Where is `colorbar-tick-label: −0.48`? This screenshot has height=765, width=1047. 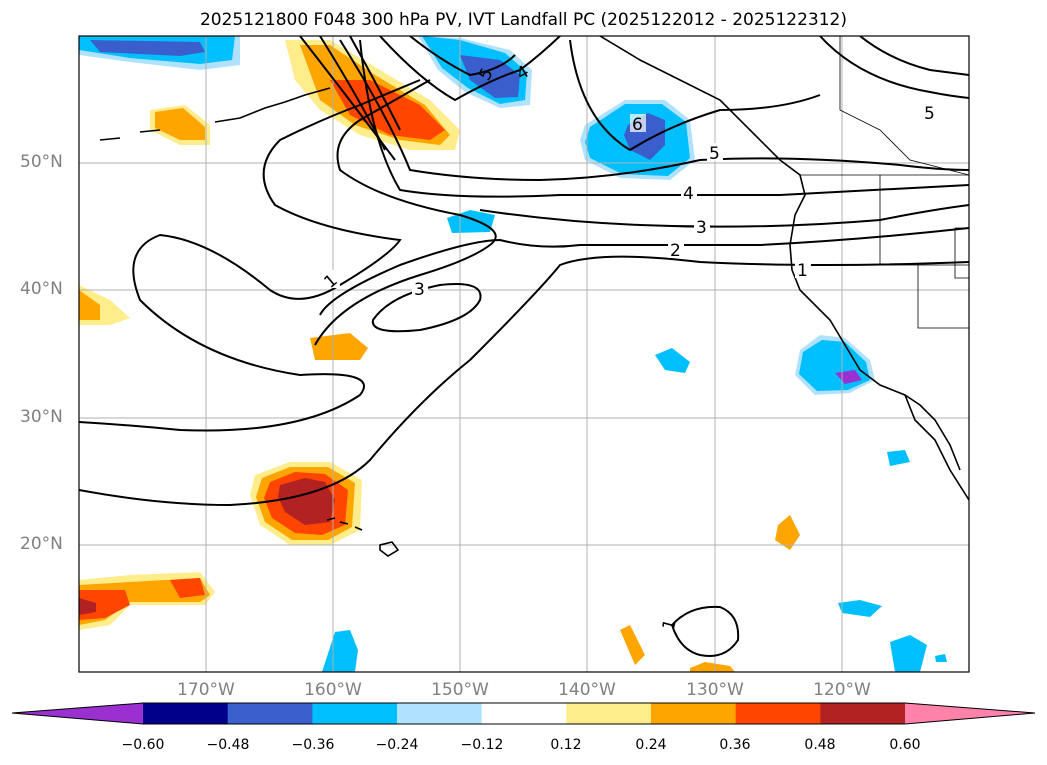
colorbar-tick-label: −0.48 is located at coordinates (228, 745).